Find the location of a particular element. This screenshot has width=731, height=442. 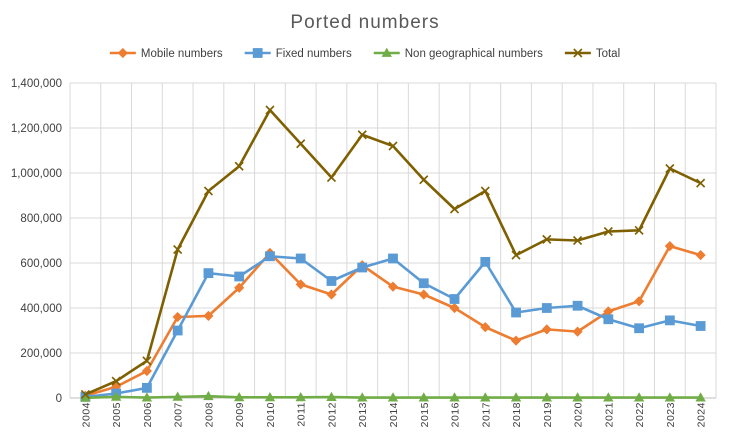

x-tick-label: 2018 is located at coordinates (517, 414).